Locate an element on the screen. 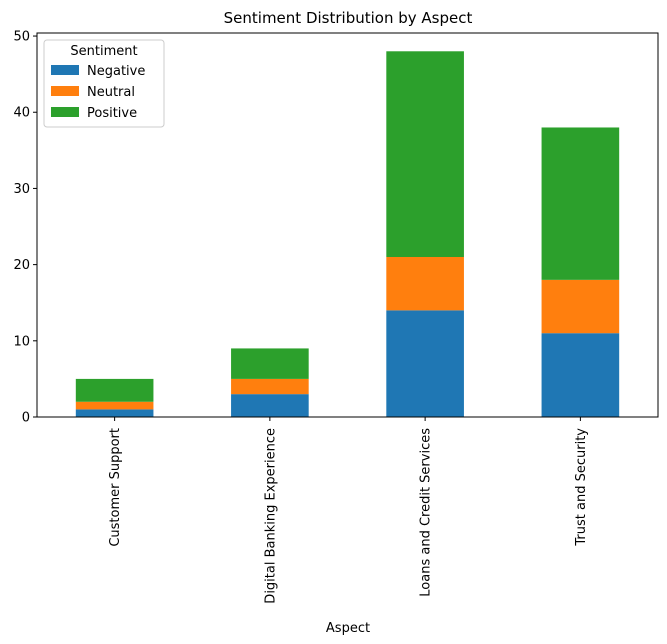  y-tick-label-0: 0 is located at coordinates (26, 418).